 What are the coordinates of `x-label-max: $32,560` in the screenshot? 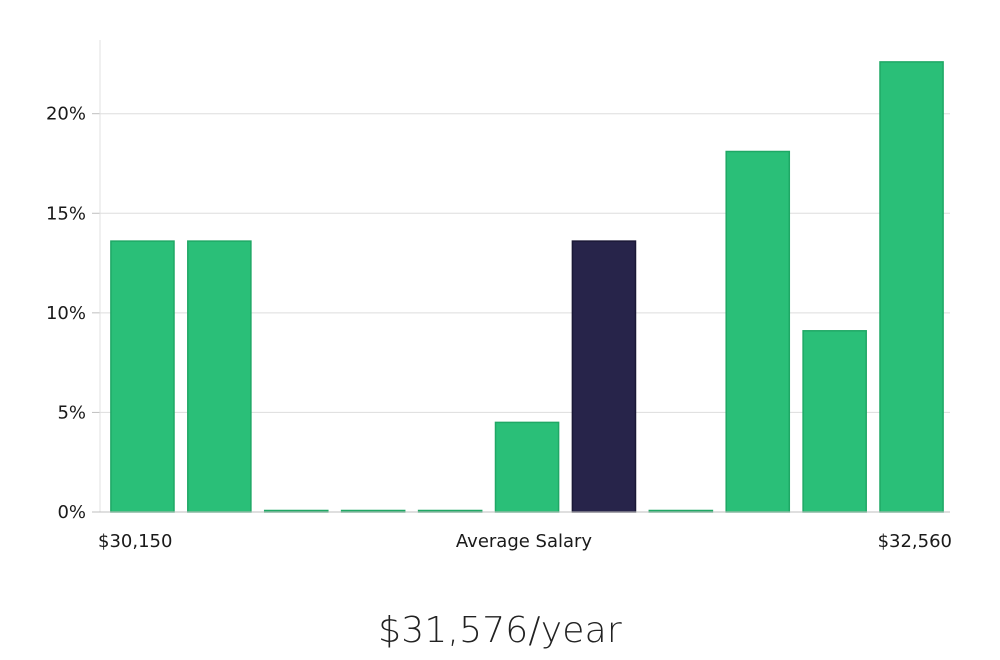 It's located at (915, 541).